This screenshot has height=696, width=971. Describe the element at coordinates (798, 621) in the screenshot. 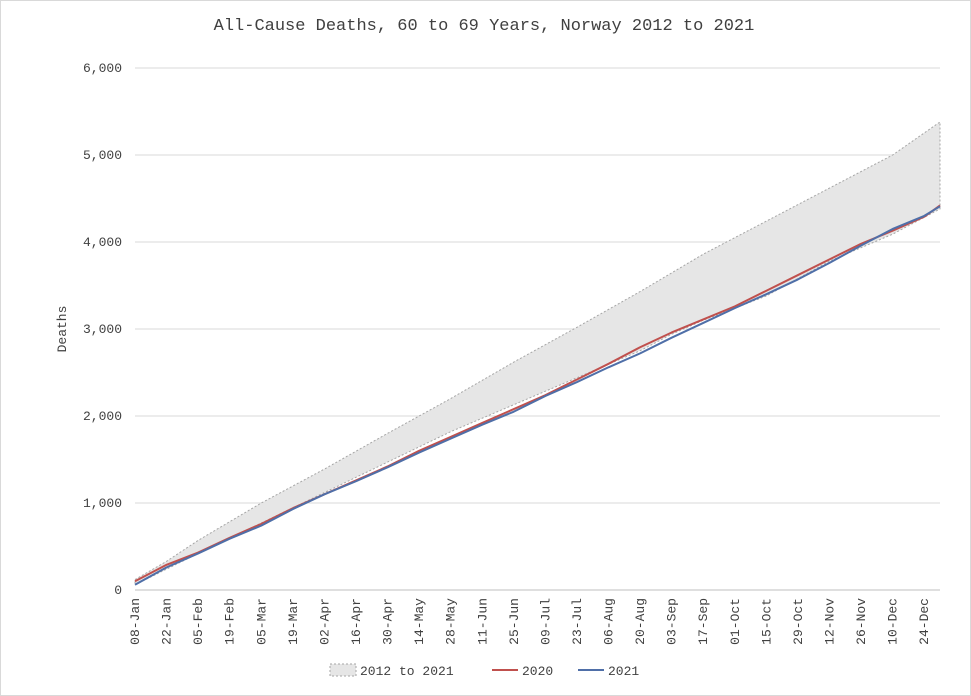

I see `x-tick-label: 29-Oct` at that location.